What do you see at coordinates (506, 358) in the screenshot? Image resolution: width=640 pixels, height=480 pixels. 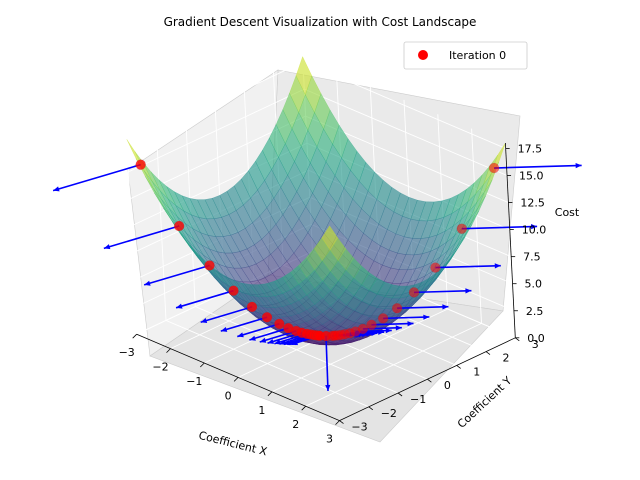 I see `y-tick-label: 2` at bounding box center [506, 358].